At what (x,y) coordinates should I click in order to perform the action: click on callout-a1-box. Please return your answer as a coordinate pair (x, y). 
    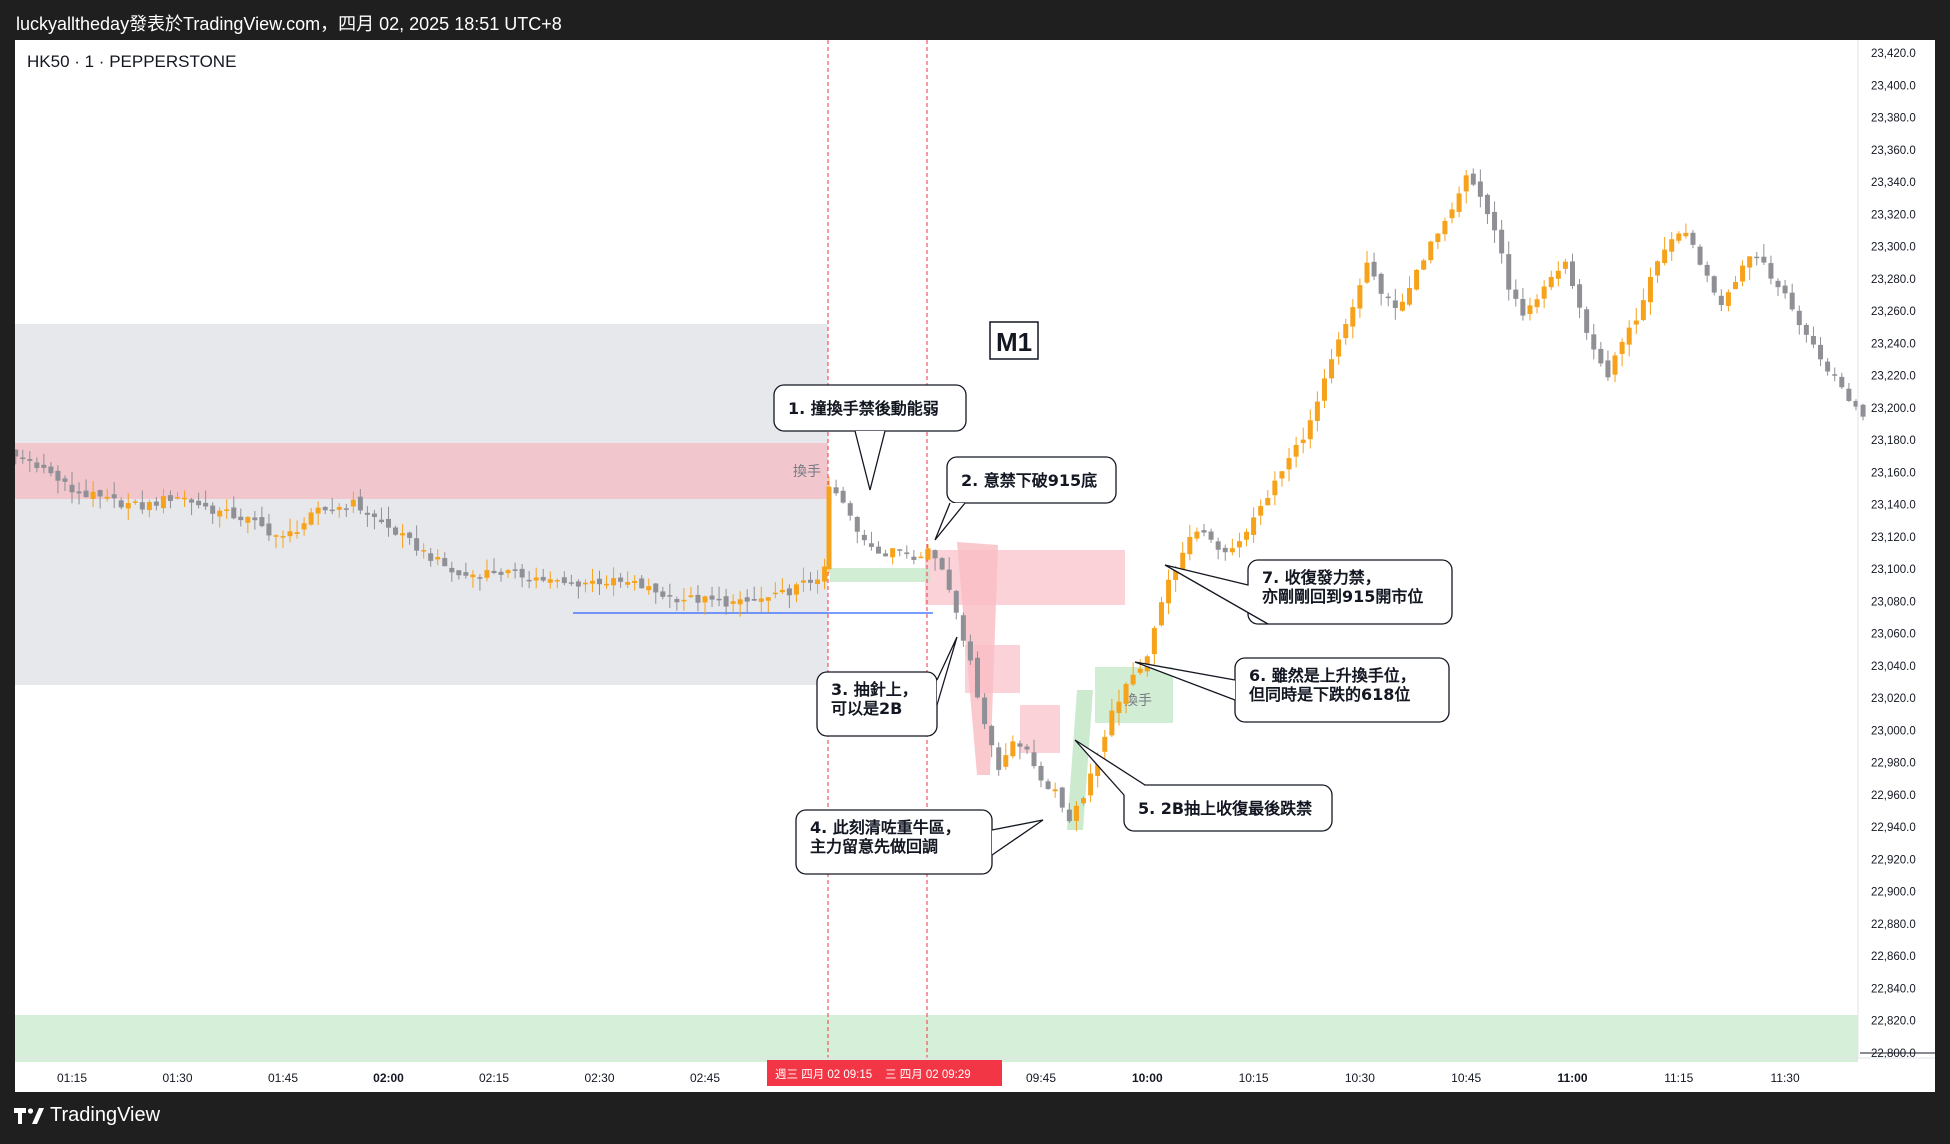
    Looking at the image, I should click on (870, 408).